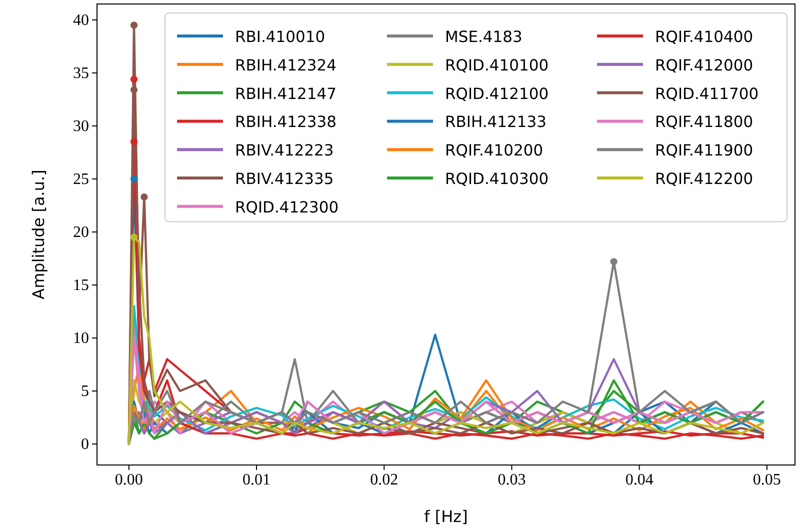  What do you see at coordinates (766, 479) in the screenshot?
I see `x-tick-label: 0.05` at bounding box center [766, 479].